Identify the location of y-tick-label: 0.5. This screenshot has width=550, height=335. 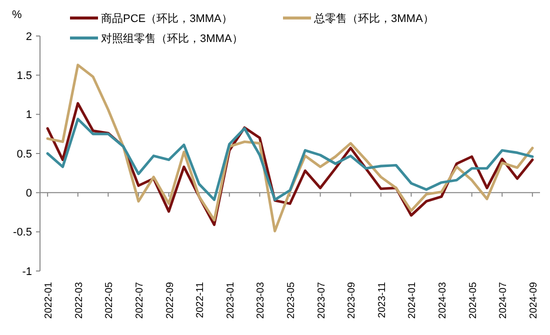
(24, 154).